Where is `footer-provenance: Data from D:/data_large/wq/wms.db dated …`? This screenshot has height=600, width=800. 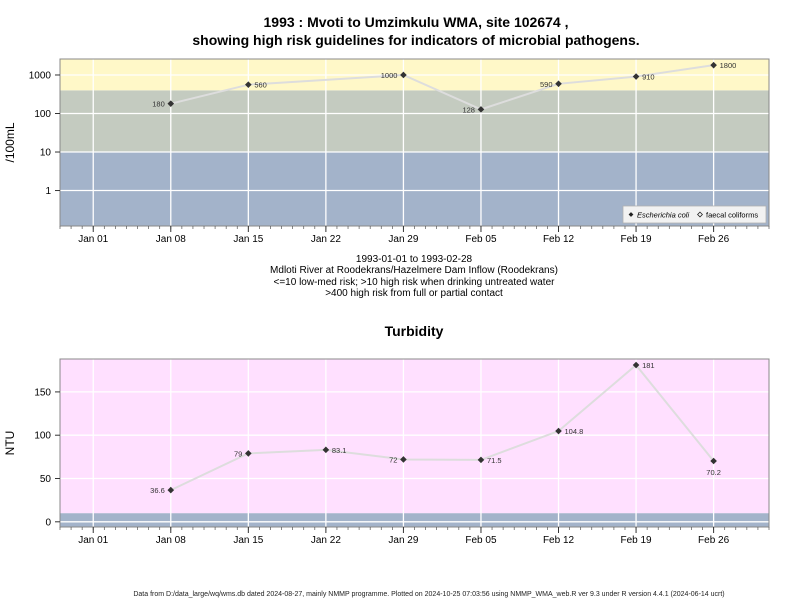
footer-provenance: Data from D:/data_large/wq/wms.db dated … is located at coordinates (428, 594).